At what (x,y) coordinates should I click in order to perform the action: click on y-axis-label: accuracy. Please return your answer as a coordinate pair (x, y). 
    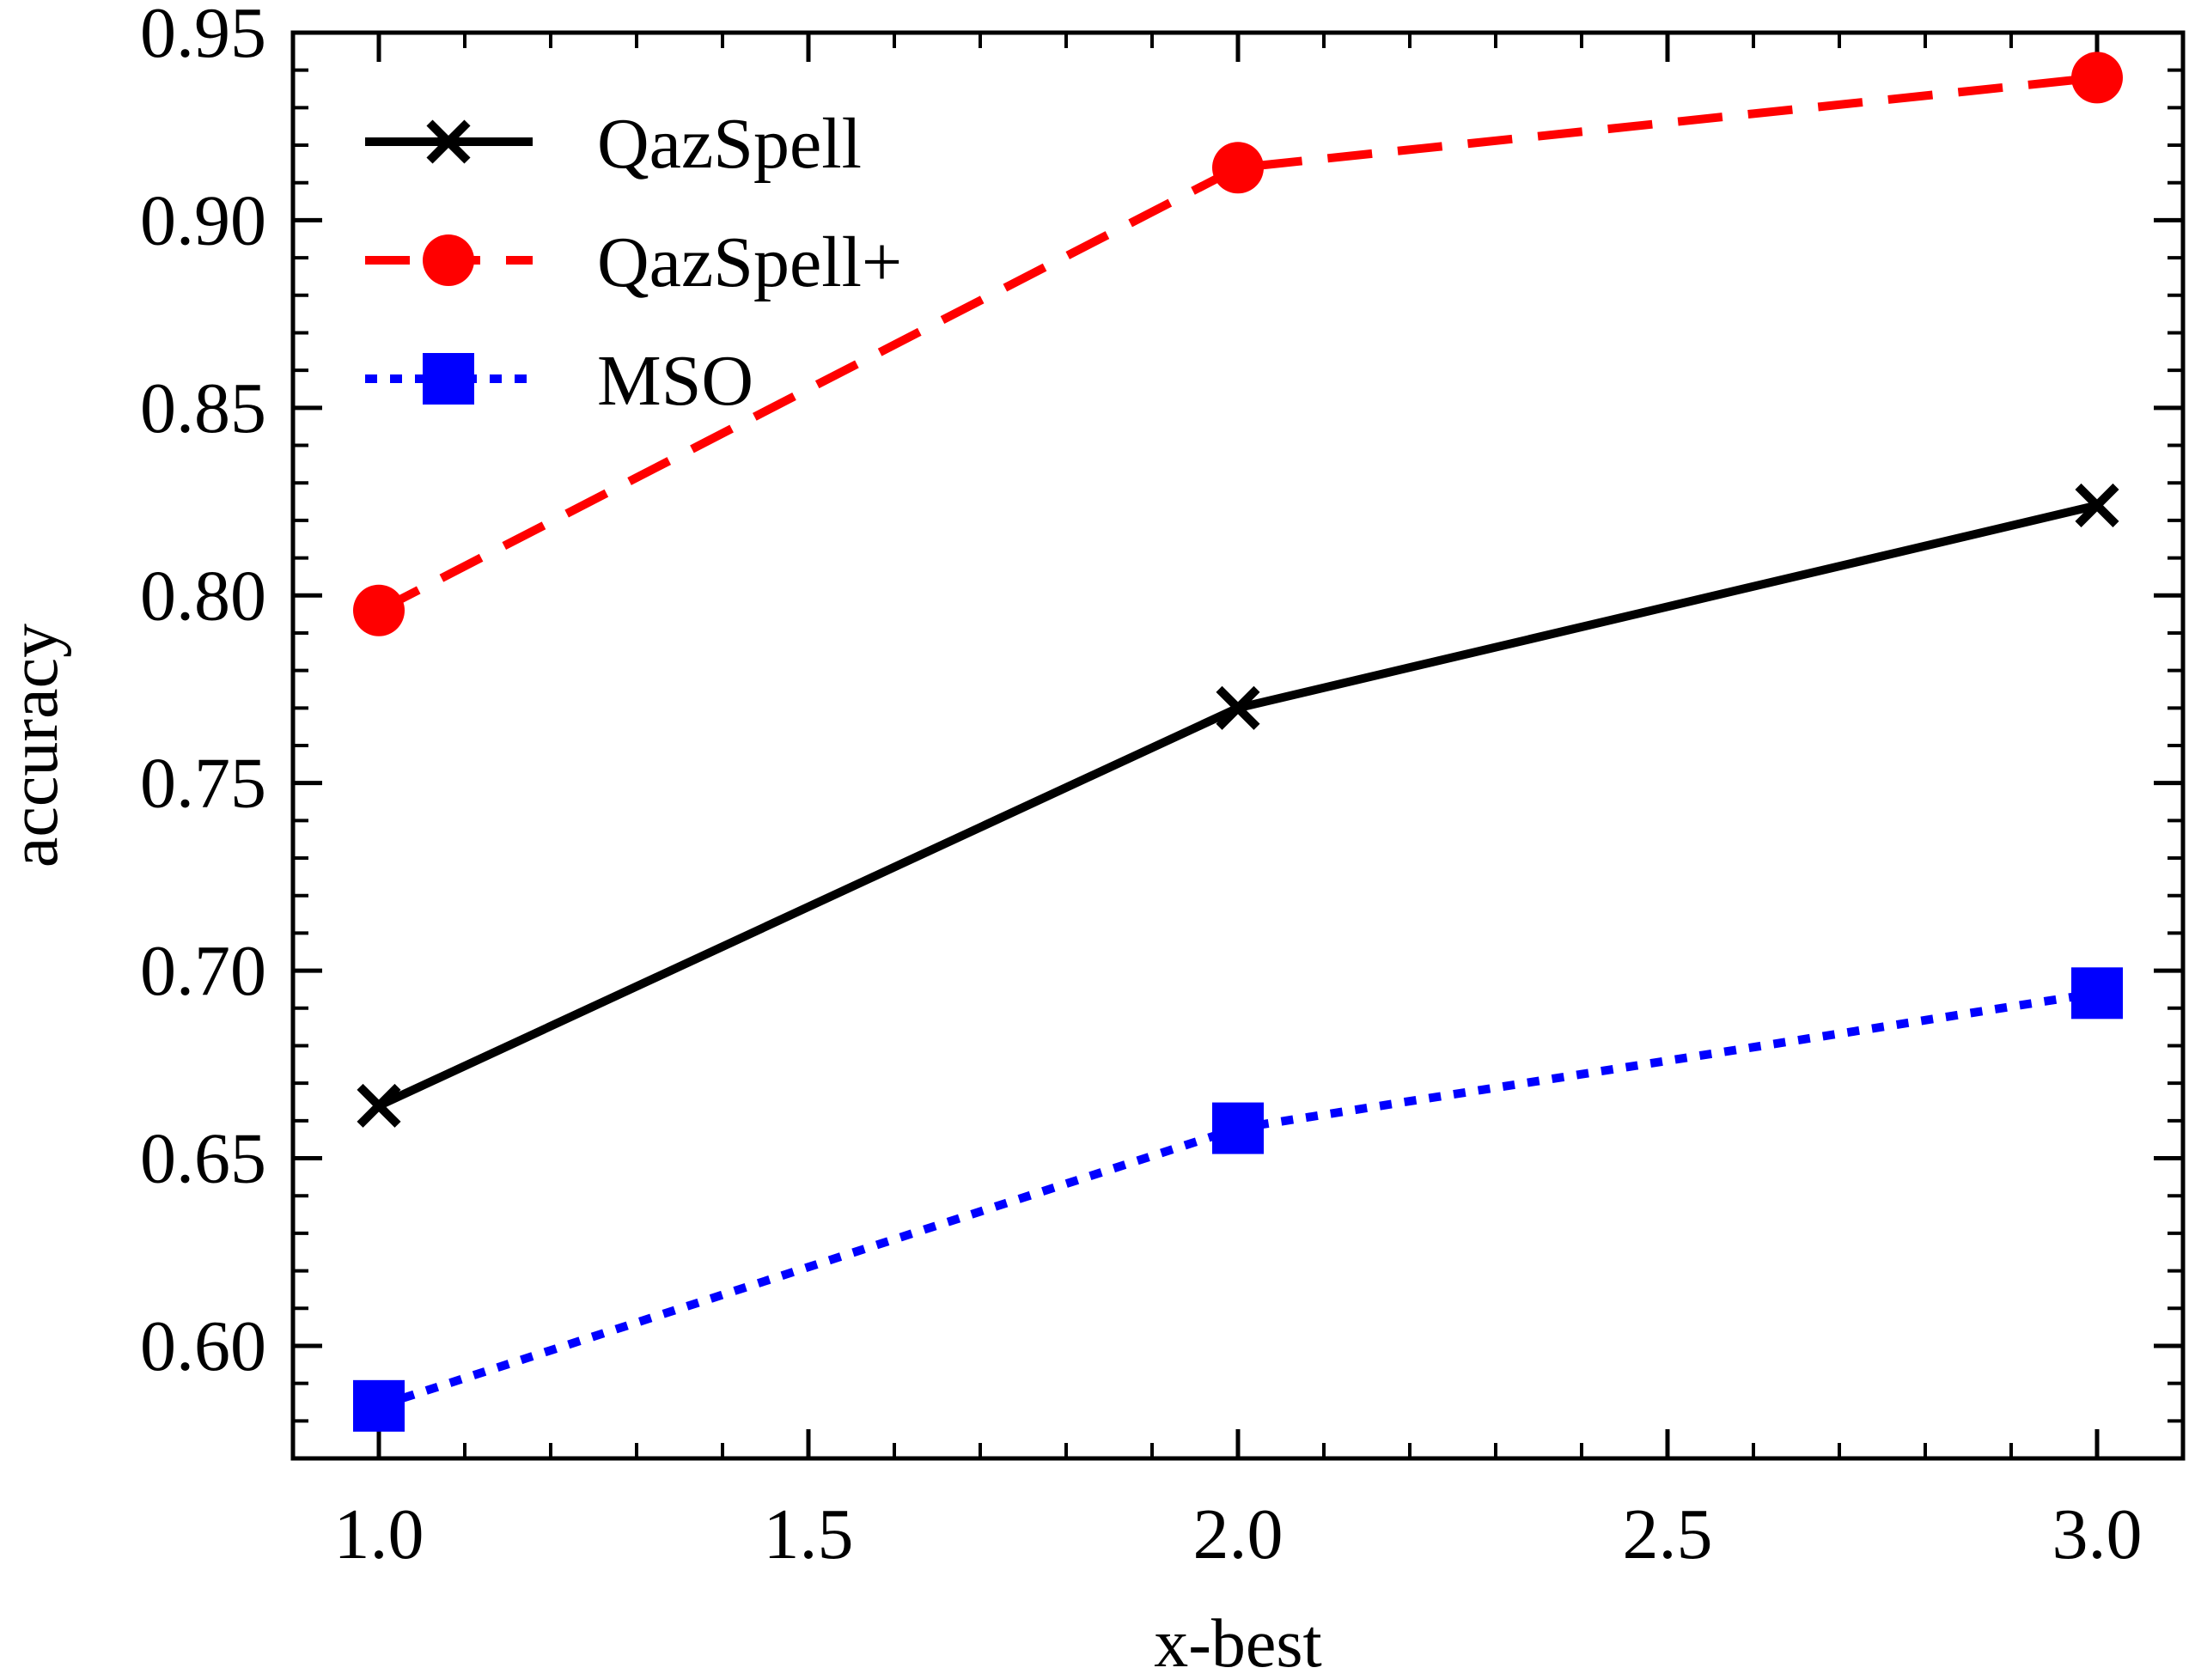
    Looking at the image, I should click on (36, 745).